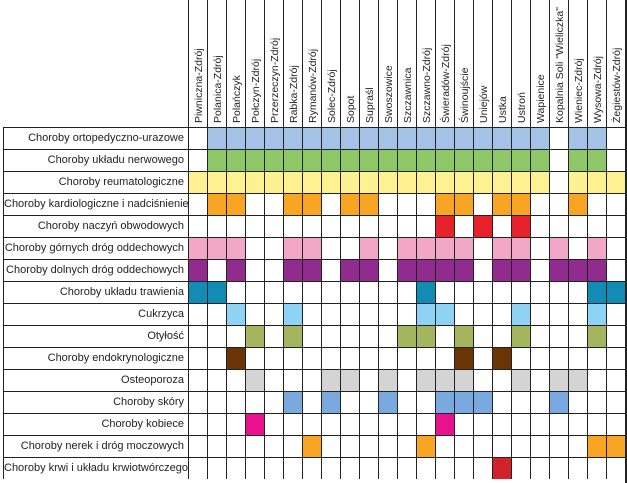 The image size is (627, 483). Describe the element at coordinates (96, 204) in the screenshot. I see `row-label: Choroby kardiologiczne i nadciśnienie` at that location.